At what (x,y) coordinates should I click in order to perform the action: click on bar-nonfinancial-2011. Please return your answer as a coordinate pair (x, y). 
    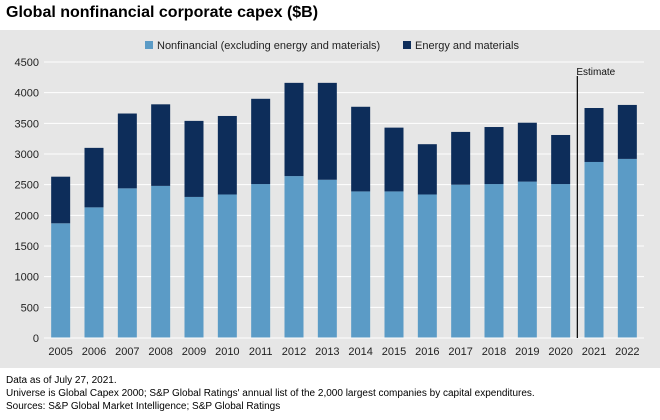
    Looking at the image, I should click on (261, 261).